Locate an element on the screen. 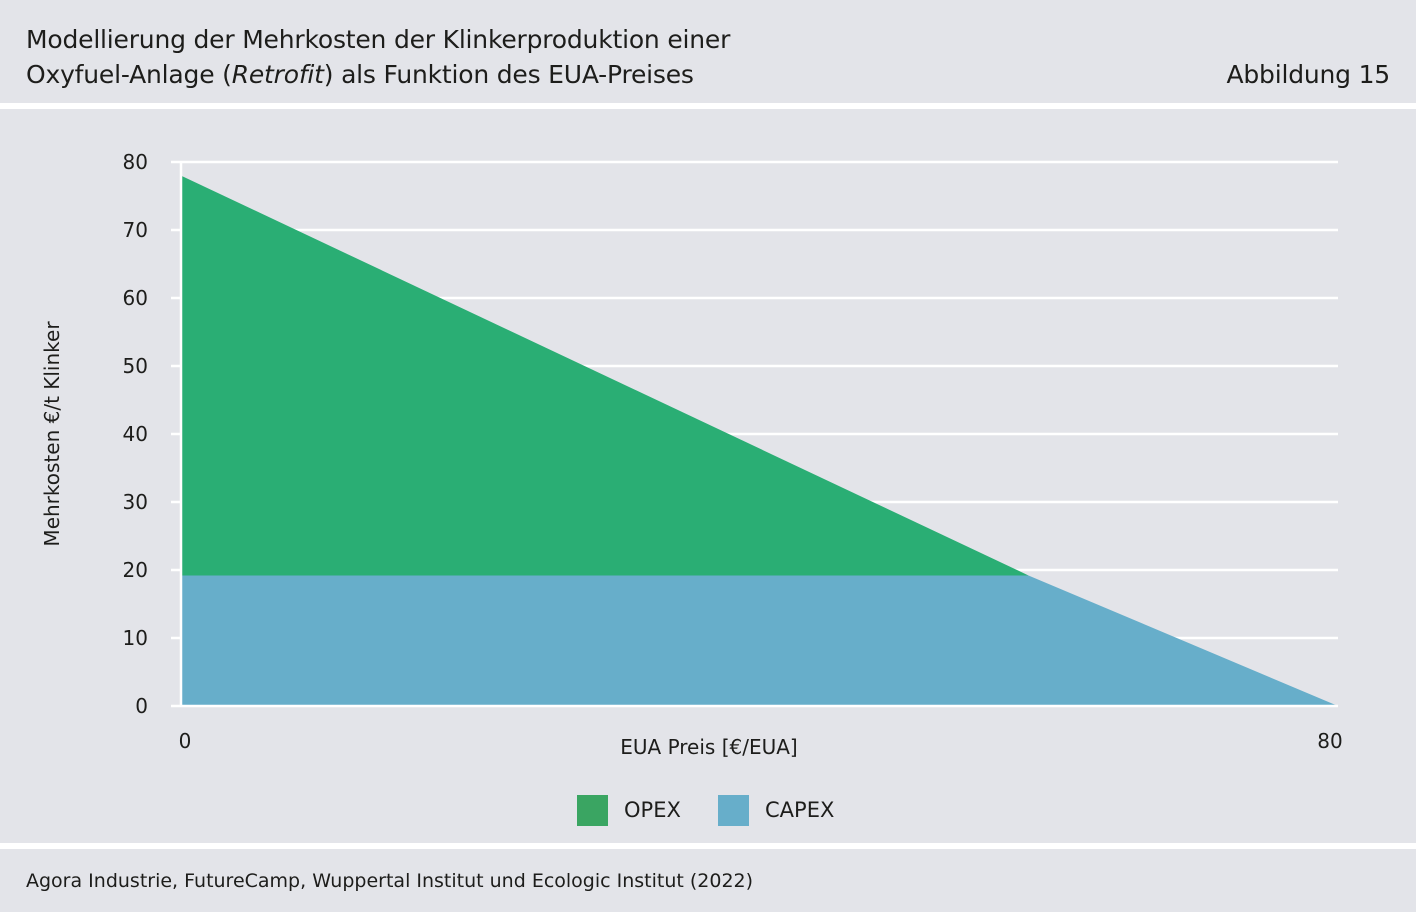 This screenshot has width=1416, height=912. y-tick-label-60: 60 is located at coordinates (135, 298).